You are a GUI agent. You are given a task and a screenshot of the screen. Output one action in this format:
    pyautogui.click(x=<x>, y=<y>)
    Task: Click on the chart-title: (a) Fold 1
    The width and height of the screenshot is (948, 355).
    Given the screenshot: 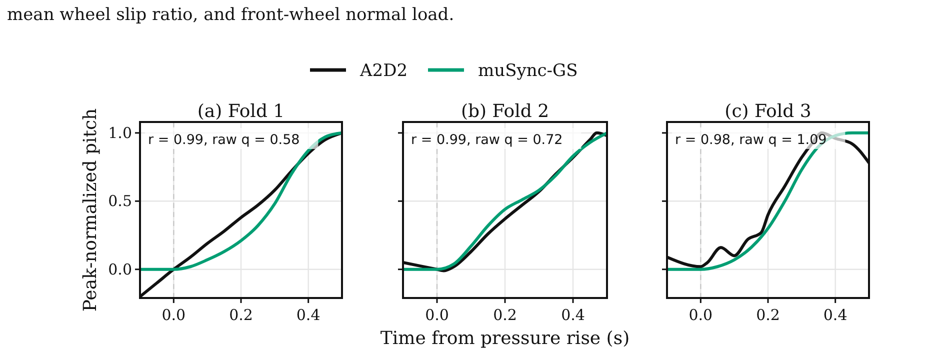 What is the action you would take?
    pyautogui.click(x=241, y=111)
    